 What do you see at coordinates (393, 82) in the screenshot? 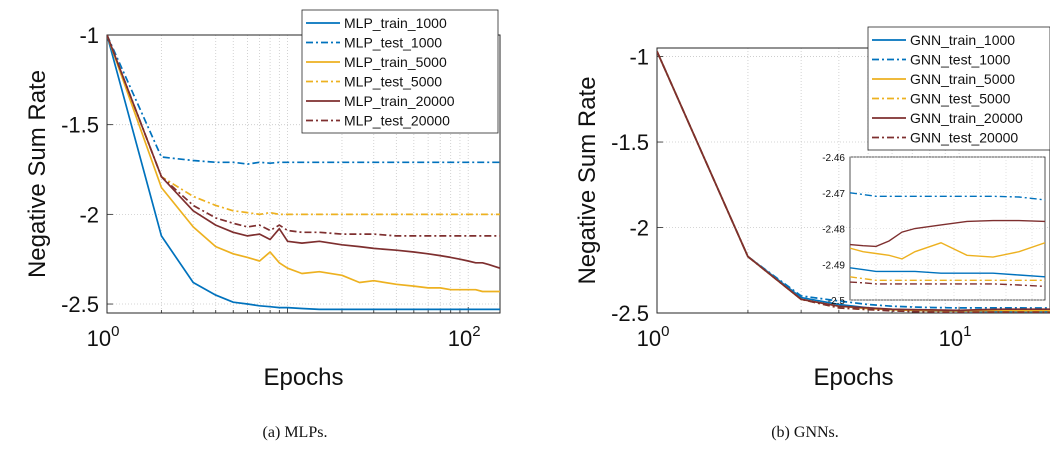
I see `legend-label: MLP_test_5000` at bounding box center [393, 82].